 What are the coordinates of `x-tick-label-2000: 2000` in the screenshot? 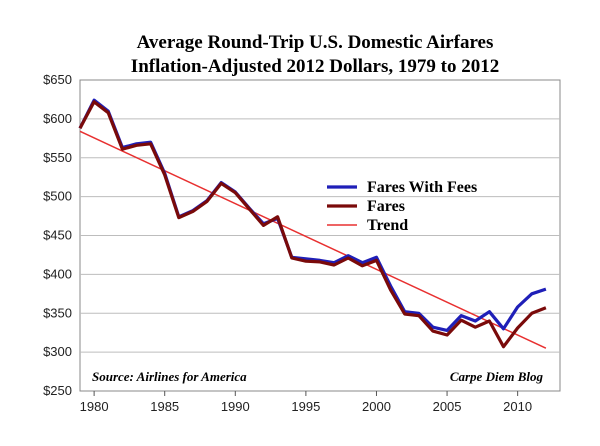 It's located at (376, 406).